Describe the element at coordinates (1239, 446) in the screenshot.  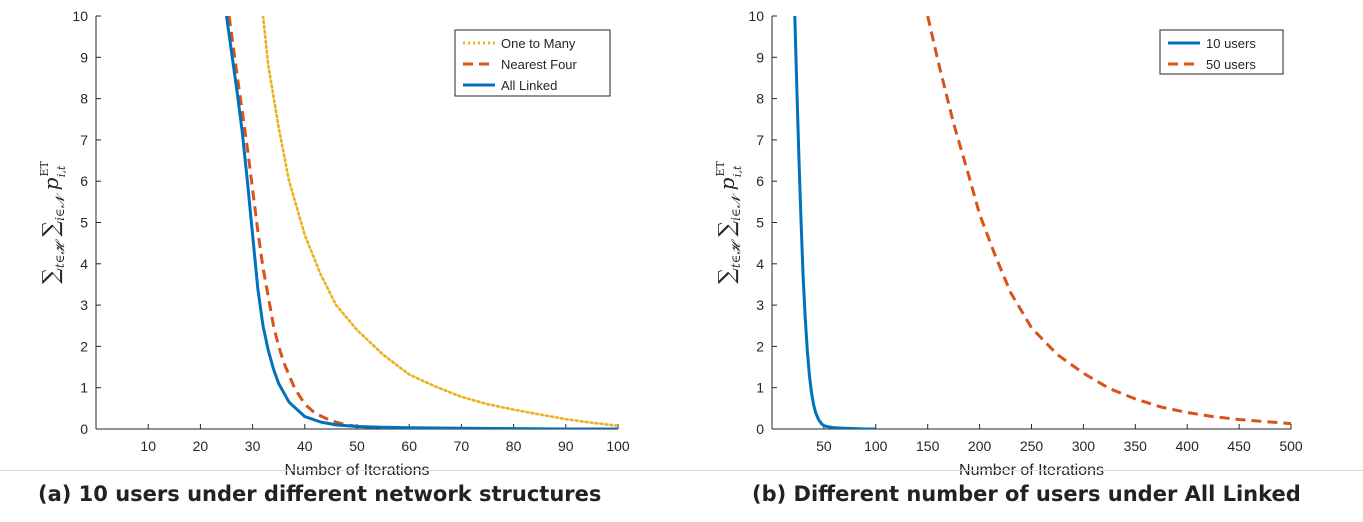
I see `x-tick-label: 450` at that location.